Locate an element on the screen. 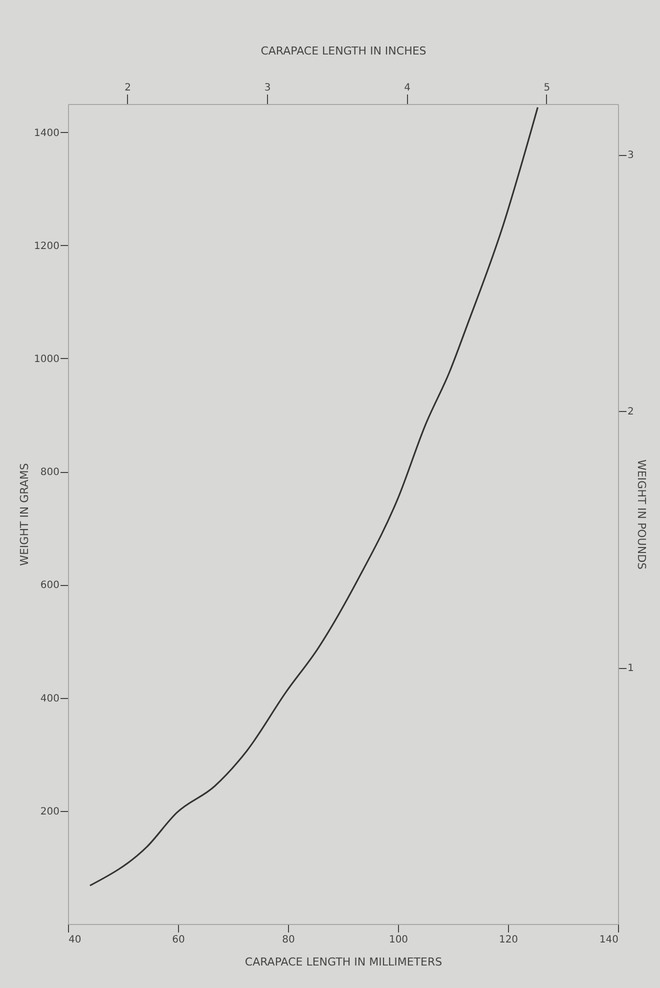  y-tick-label: 1200 is located at coordinates (47, 246).